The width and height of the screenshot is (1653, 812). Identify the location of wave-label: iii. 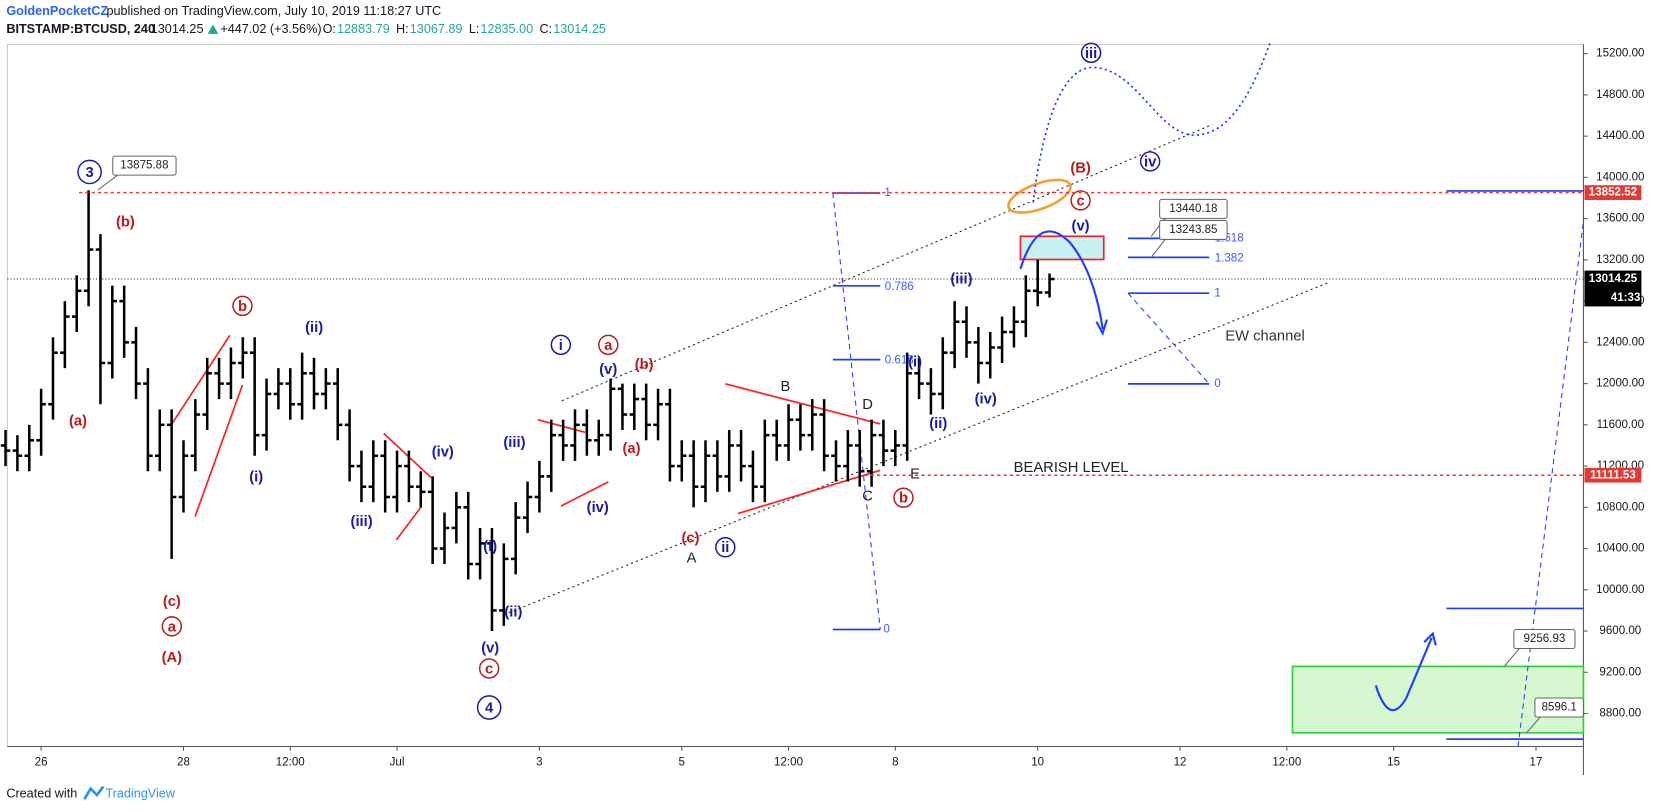
(1091, 54).